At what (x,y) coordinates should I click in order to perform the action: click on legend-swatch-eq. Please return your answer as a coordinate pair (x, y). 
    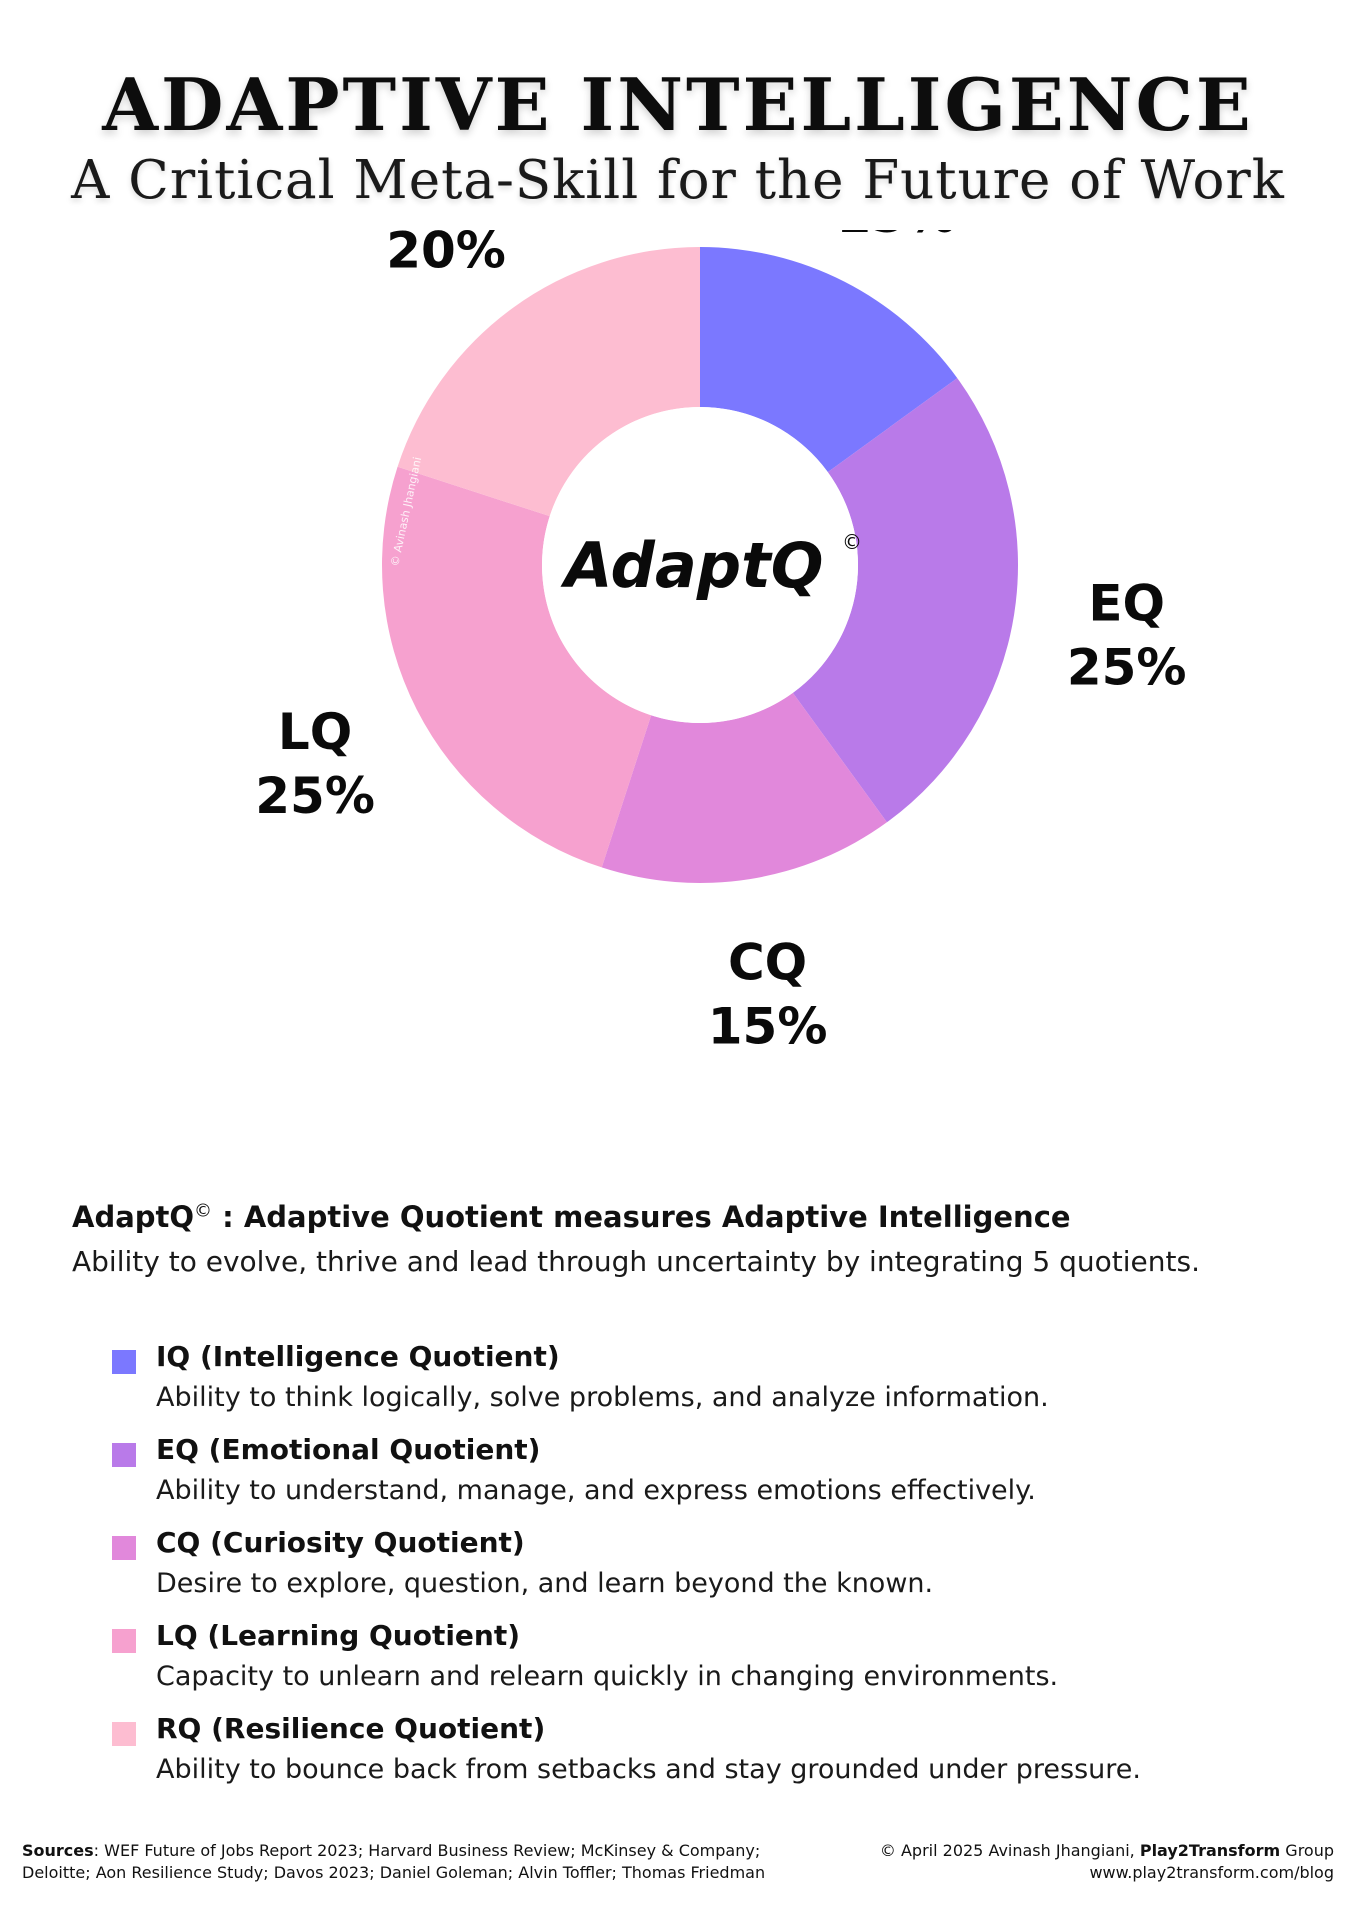
    Looking at the image, I should click on (124, 1455).